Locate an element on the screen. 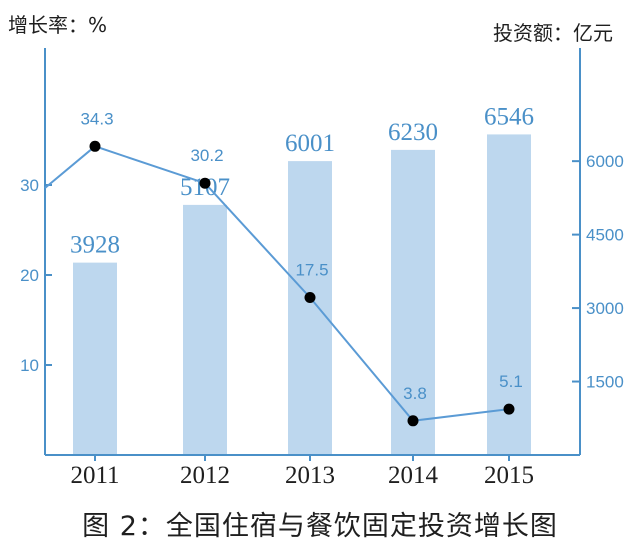  bar-value-label-2014: 6230 is located at coordinates (413, 132).